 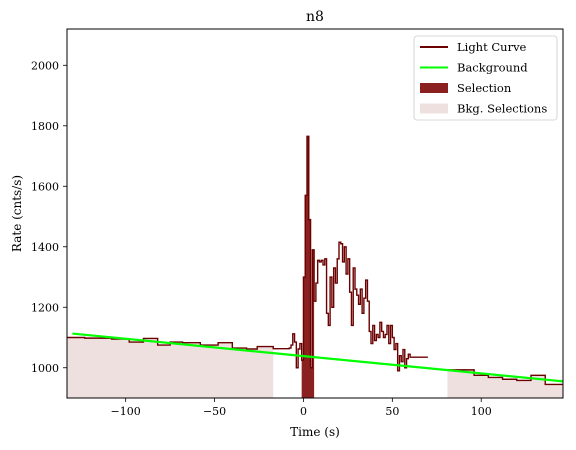 What do you see at coordinates (434, 88) in the screenshot?
I see `legend-swatch-selection` at bounding box center [434, 88].